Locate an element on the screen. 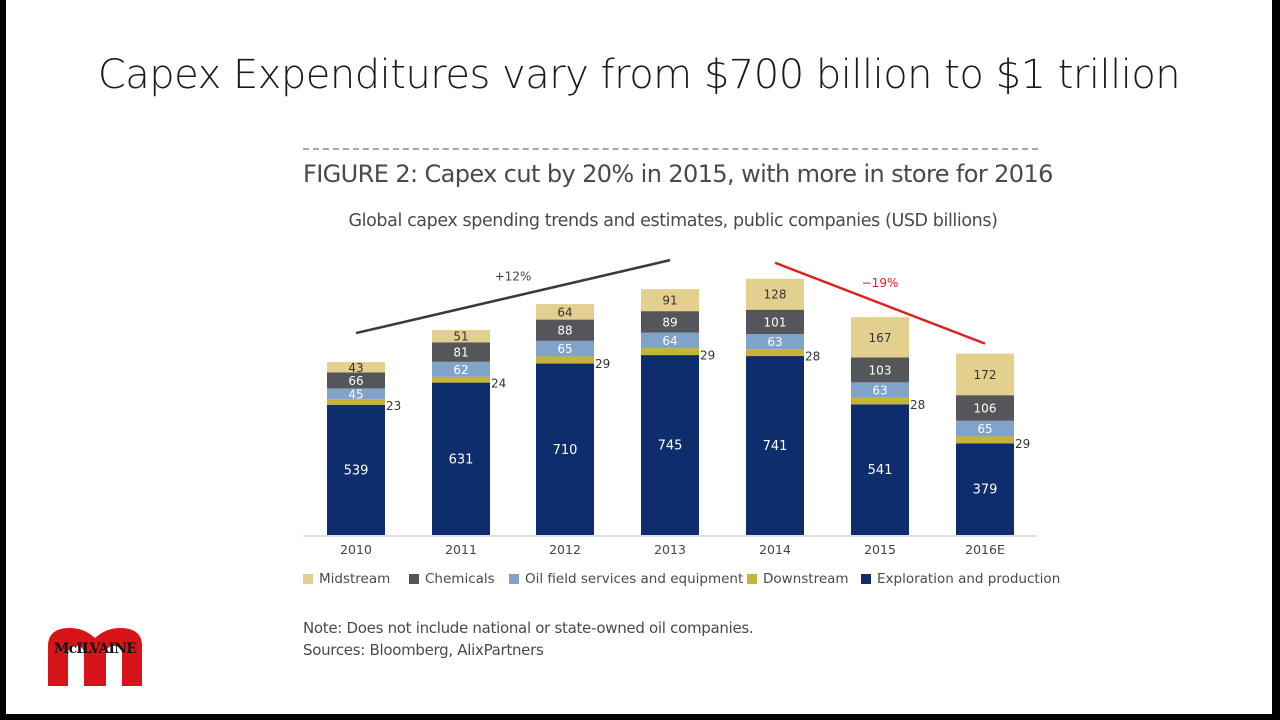  legend-item-chemicals: Chemicals is located at coordinates (452, 579).